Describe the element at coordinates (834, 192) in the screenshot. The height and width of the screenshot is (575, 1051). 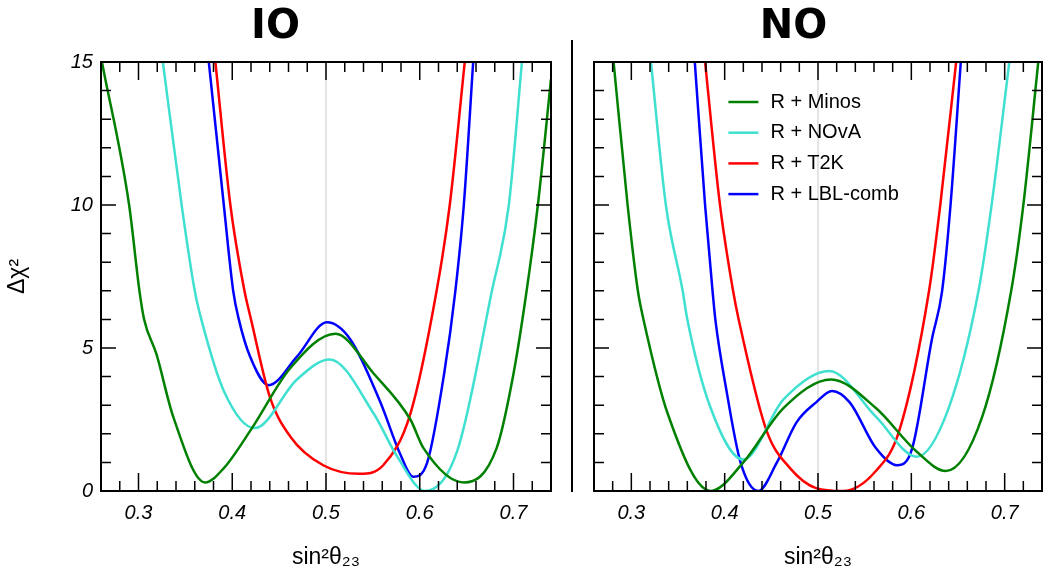
I see `legend-label: R + LBL-comb` at that location.